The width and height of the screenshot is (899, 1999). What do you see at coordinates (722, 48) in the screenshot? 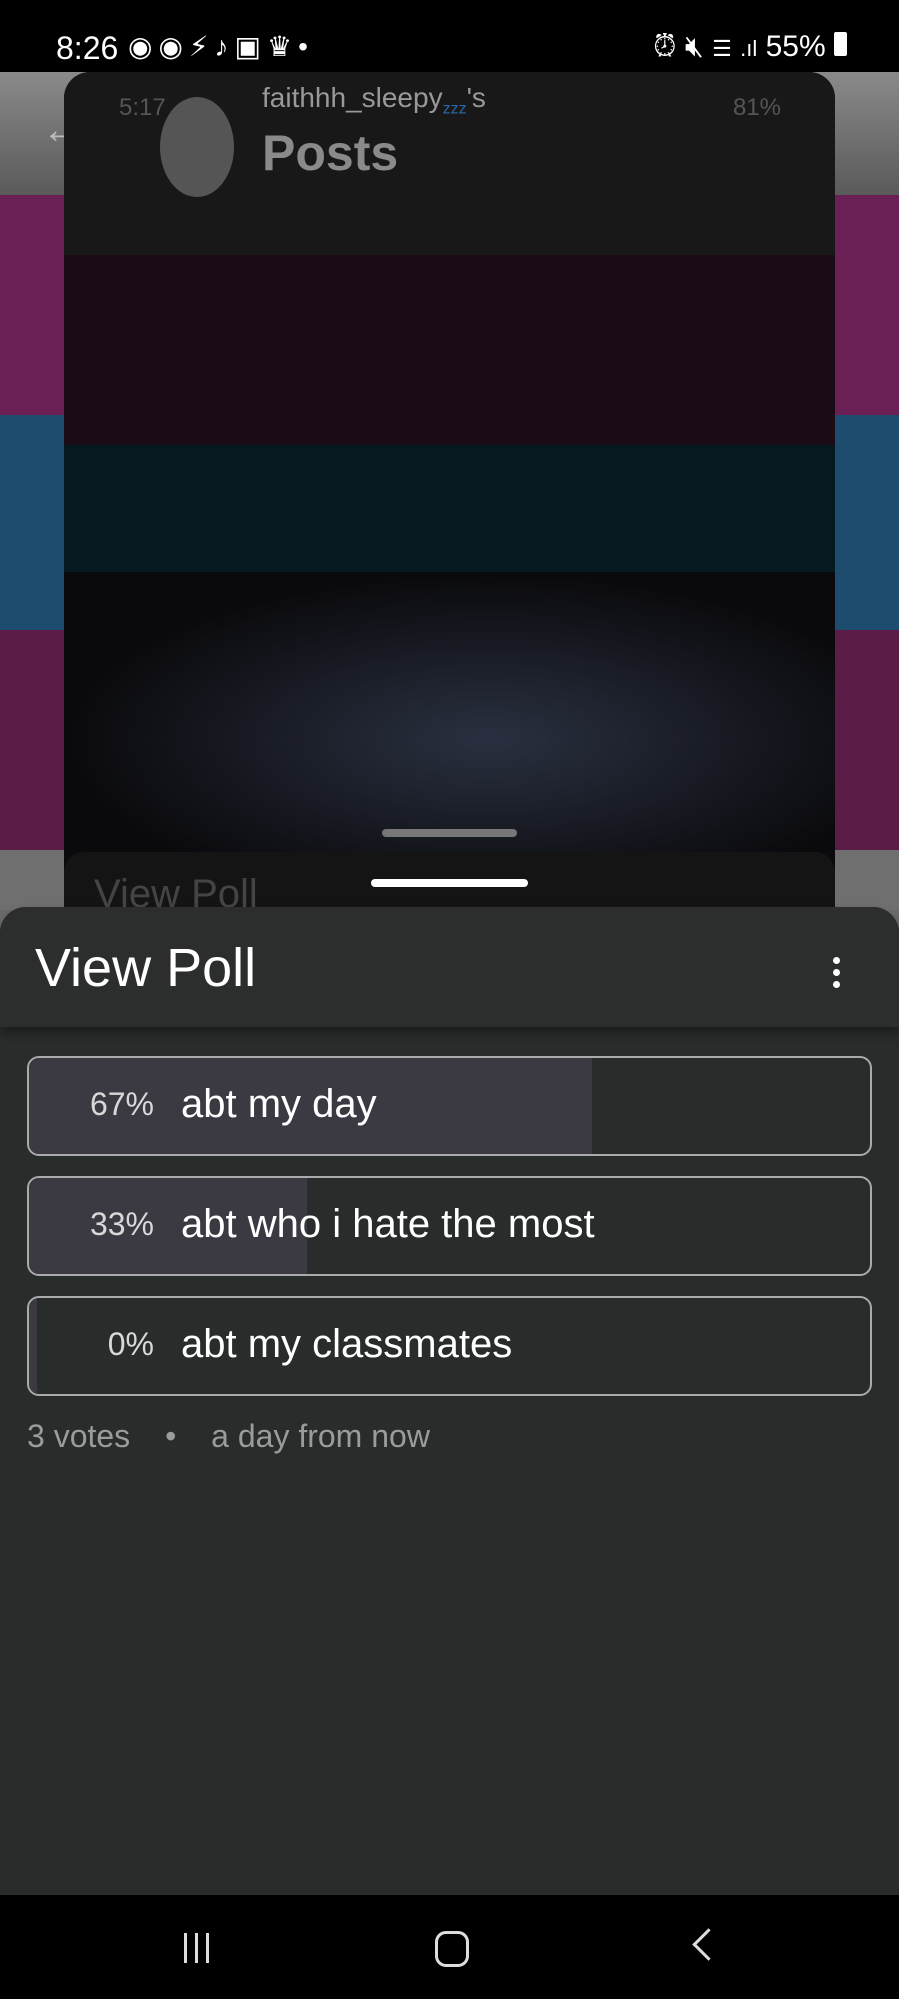
I see `wifi-icon: ☰` at bounding box center [722, 48].